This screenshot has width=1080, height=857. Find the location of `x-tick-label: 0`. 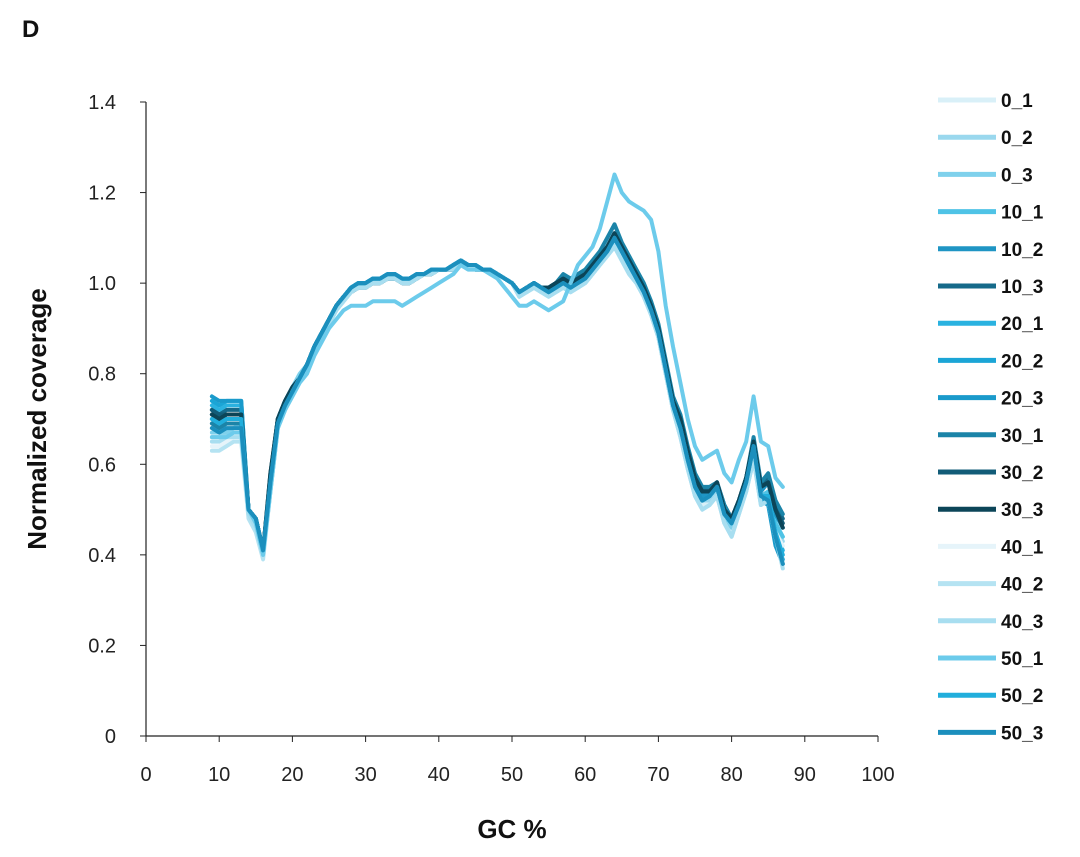

x-tick-label: 0 is located at coordinates (145, 775).